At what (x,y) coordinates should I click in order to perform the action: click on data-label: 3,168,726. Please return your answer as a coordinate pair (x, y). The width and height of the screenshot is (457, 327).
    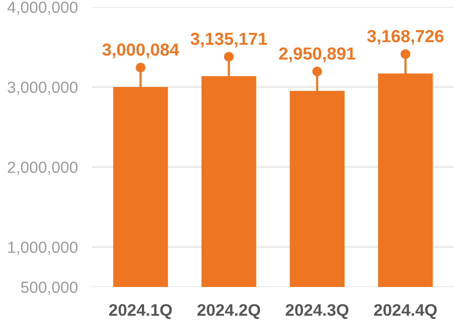
    Looking at the image, I should click on (405, 37).